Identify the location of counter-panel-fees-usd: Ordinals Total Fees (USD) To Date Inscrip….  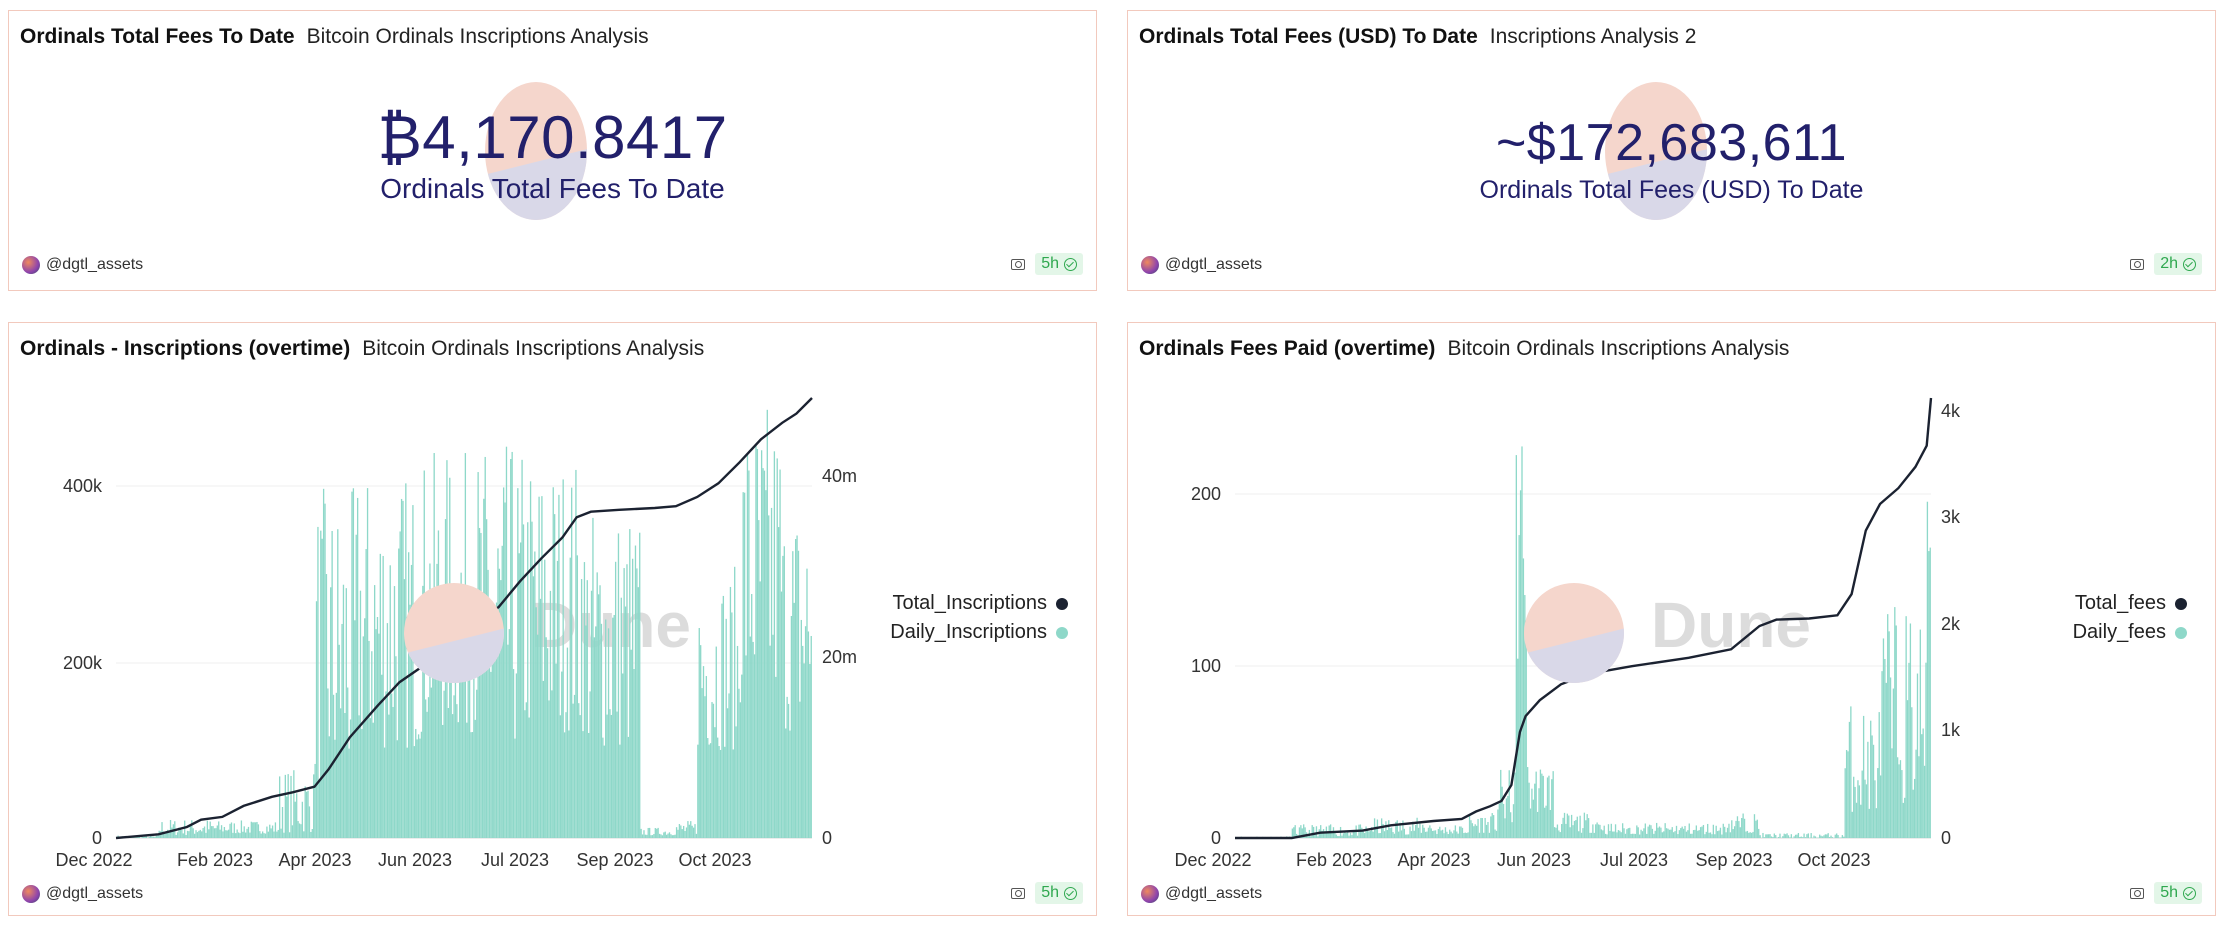
(1671, 150).